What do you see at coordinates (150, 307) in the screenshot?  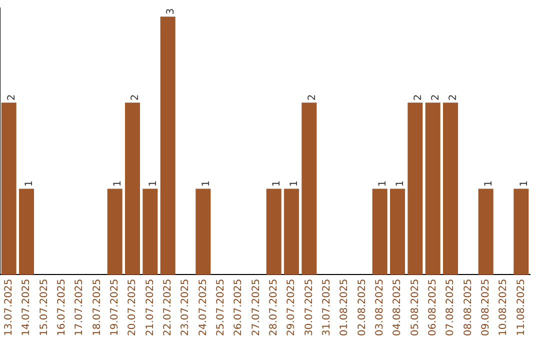 I see `x-tick-label: 21.07.2025` at bounding box center [150, 307].